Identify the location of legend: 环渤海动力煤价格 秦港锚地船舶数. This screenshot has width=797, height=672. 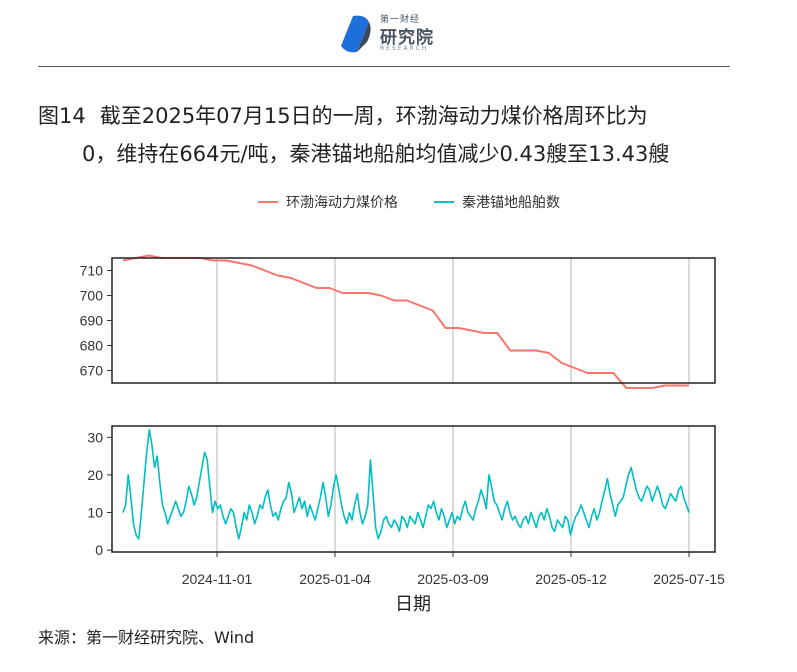
(398, 204).